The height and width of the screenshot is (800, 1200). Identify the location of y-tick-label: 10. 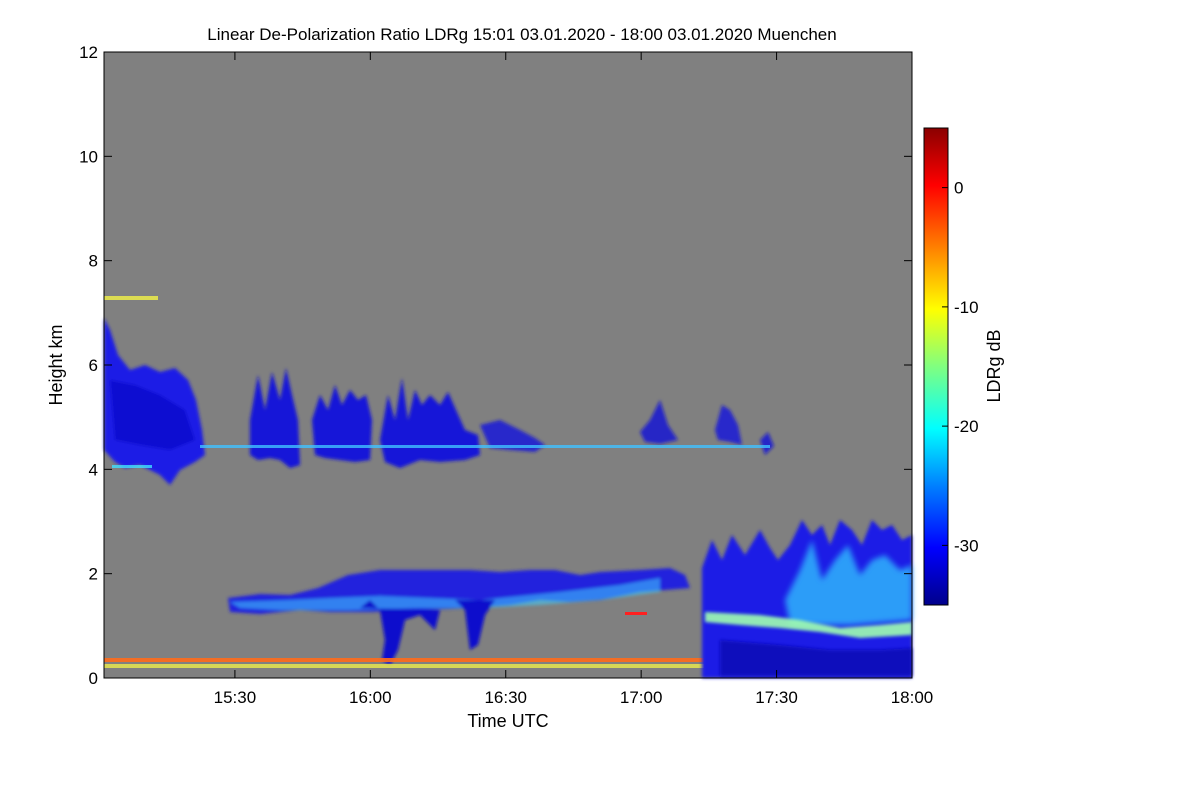
(88, 156).